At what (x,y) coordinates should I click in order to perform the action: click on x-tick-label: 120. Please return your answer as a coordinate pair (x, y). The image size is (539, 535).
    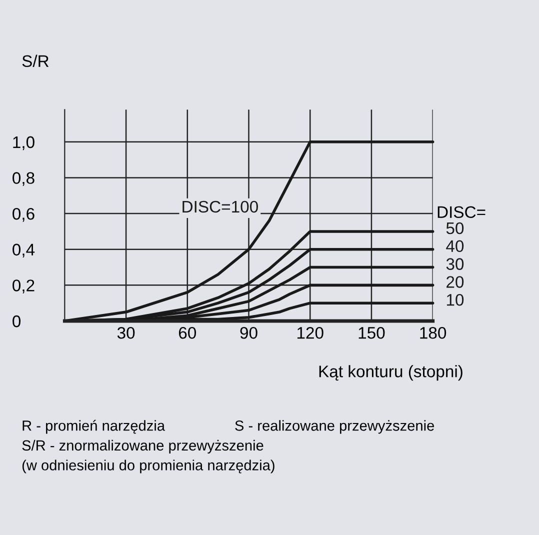
    Looking at the image, I should click on (310, 332).